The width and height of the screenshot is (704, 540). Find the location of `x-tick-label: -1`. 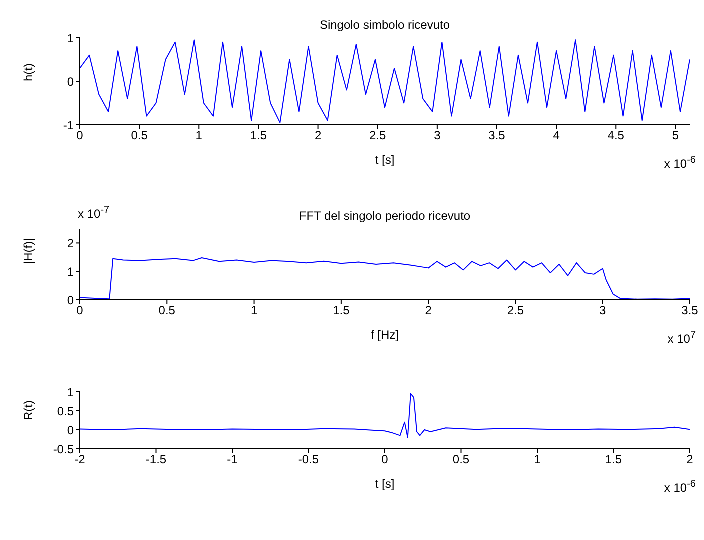

x-tick-label: -1 is located at coordinates (232, 459).